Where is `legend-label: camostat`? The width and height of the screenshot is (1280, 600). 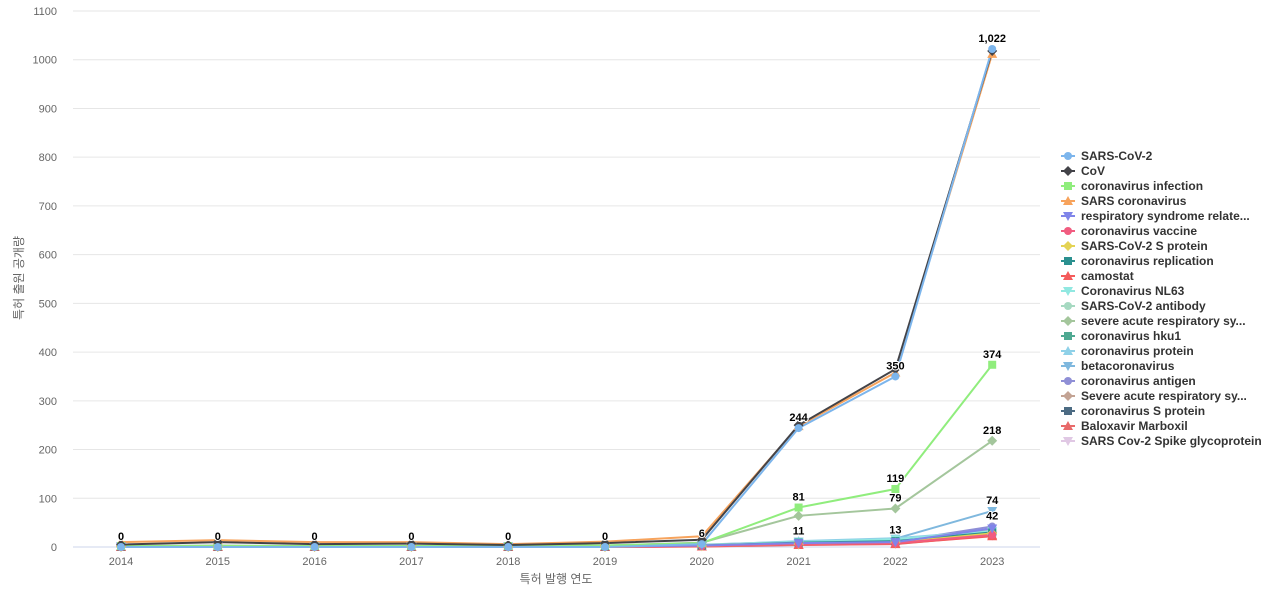
legend-label: camostat is located at coordinates (1107, 276).